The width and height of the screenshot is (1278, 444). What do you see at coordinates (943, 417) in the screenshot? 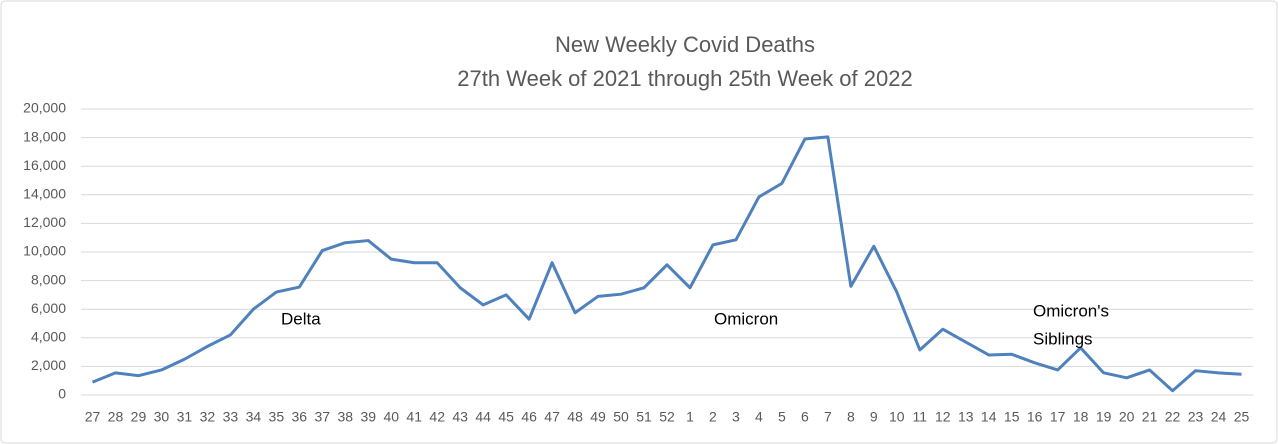
I see `x-tick-label: 12` at bounding box center [943, 417].